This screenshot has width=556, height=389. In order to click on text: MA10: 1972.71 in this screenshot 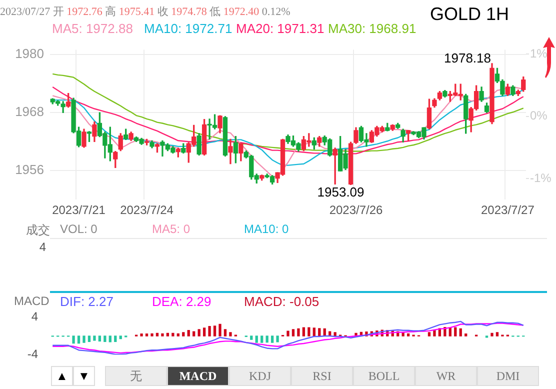, I will do `click(189, 28)`.